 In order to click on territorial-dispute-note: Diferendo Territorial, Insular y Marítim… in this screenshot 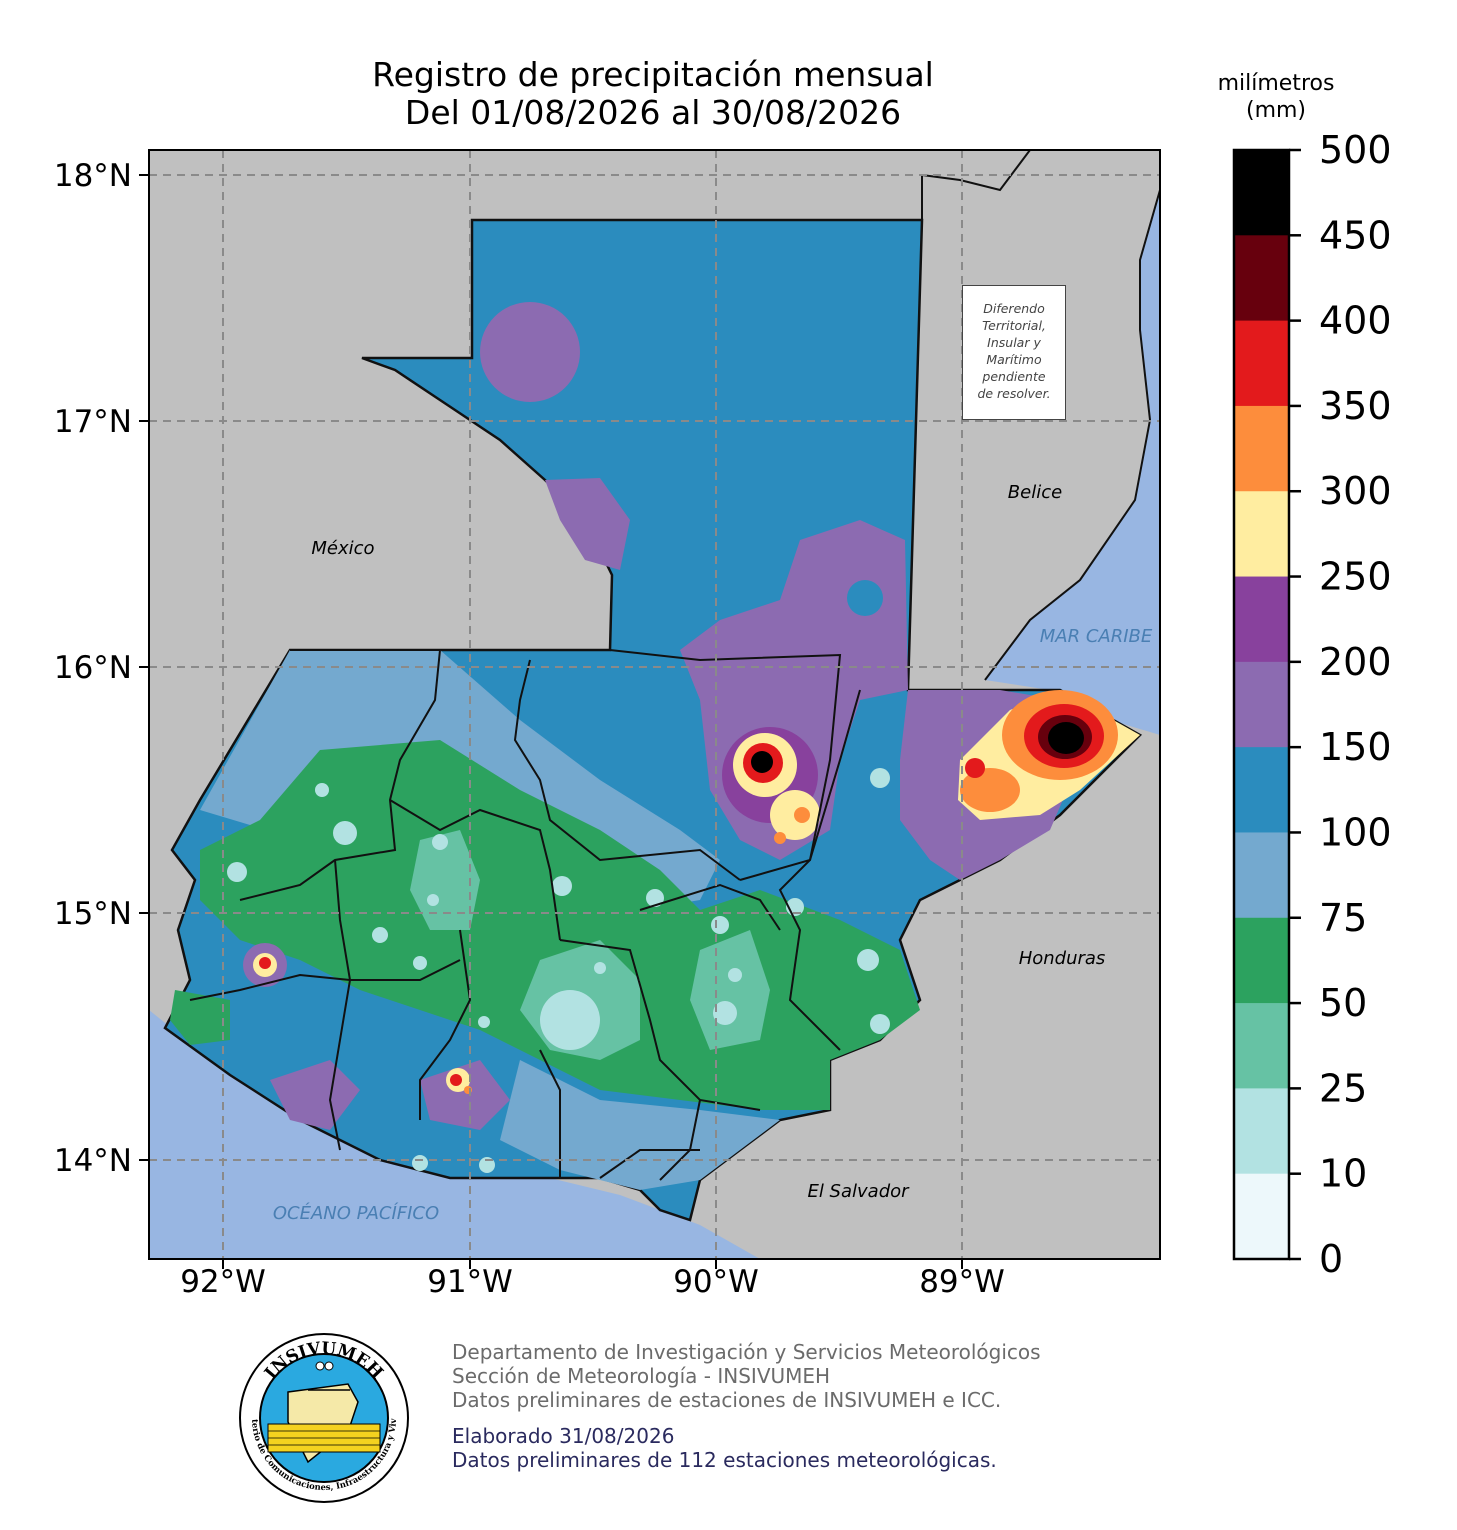, I will do `click(1014, 352)`.